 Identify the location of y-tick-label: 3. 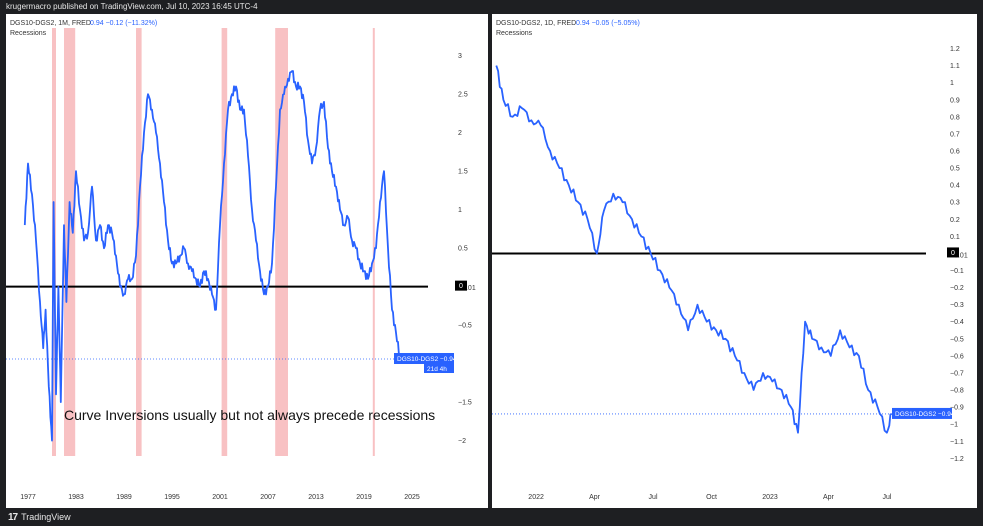
(460, 56).